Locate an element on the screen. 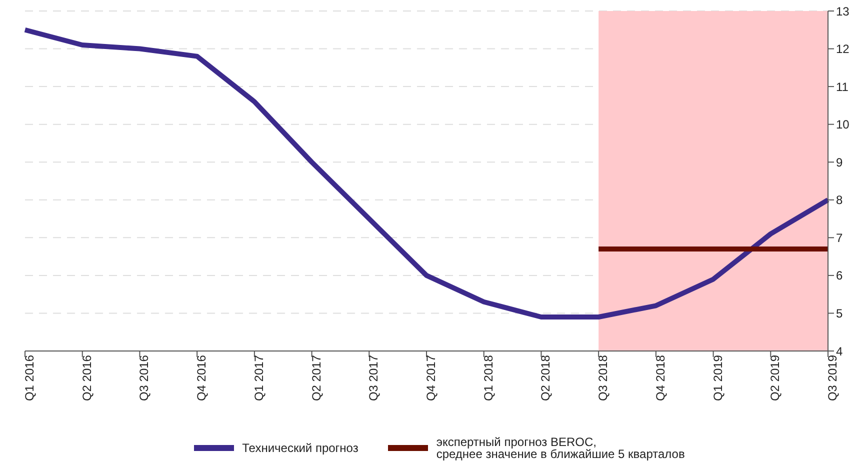 The height and width of the screenshot is (470, 854). x-tick-label: Q2 2019 is located at coordinates (775, 378).